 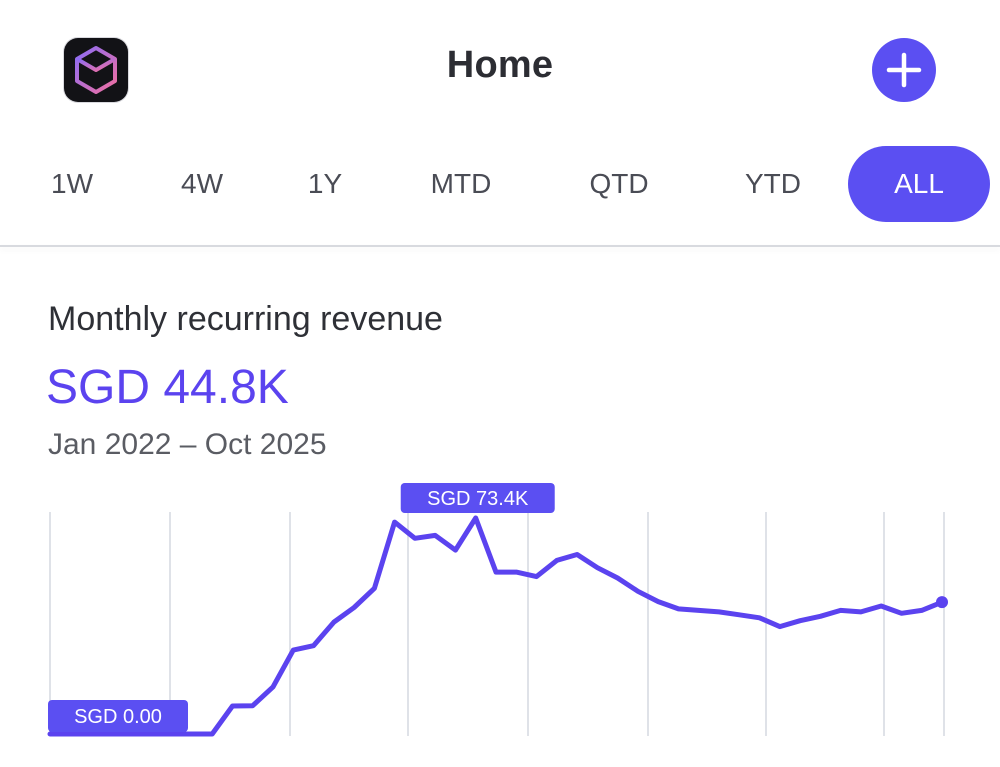 I want to click on metric-value: SGD 44.8K, so click(x=167, y=387).